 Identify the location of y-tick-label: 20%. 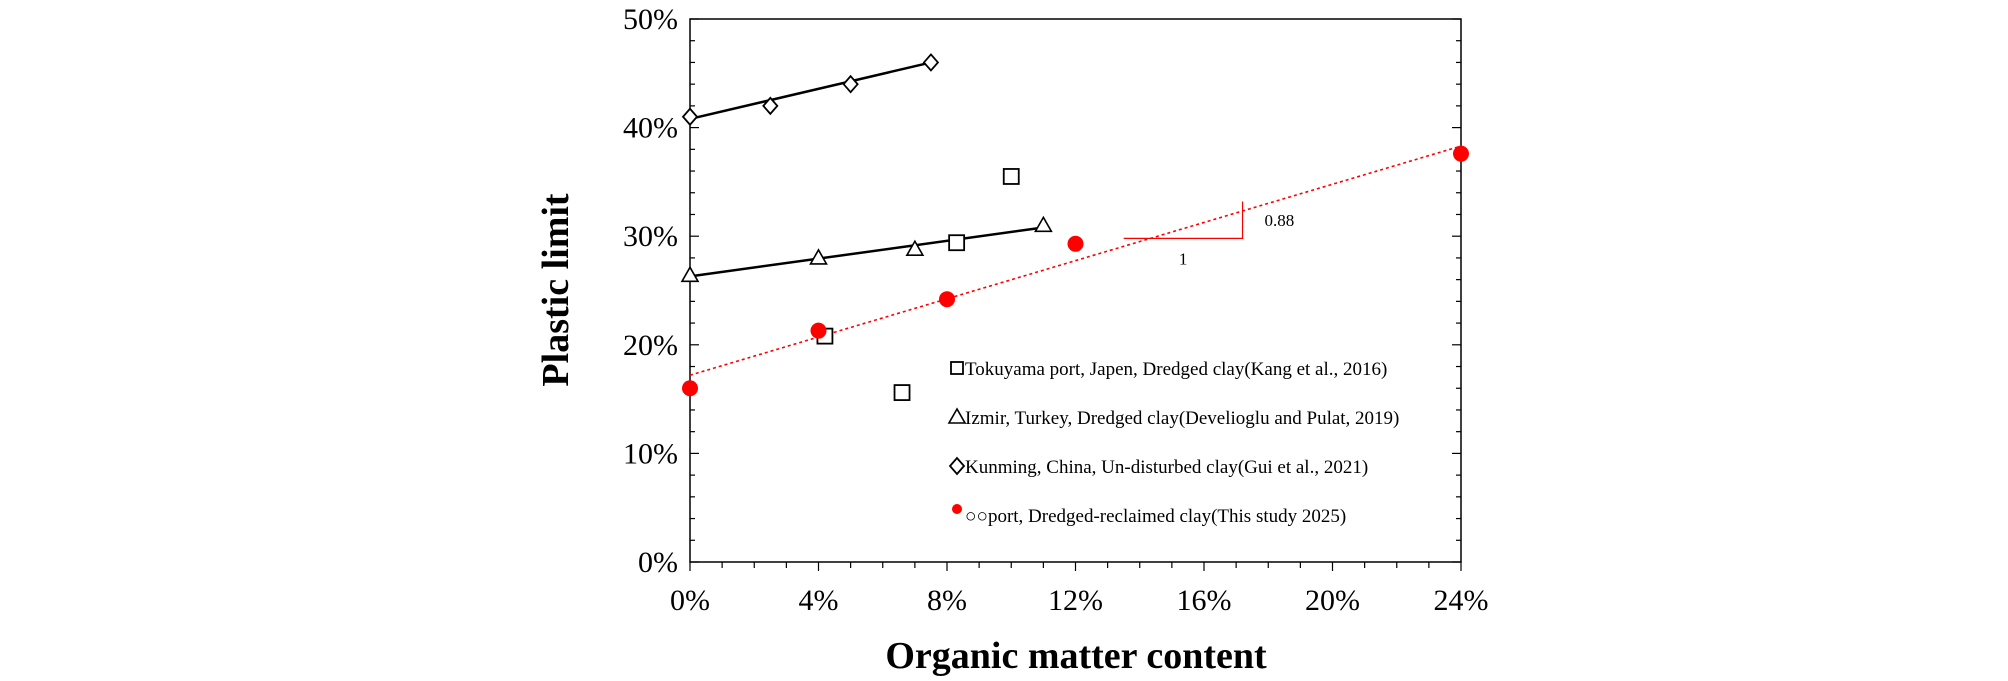
(650, 345).